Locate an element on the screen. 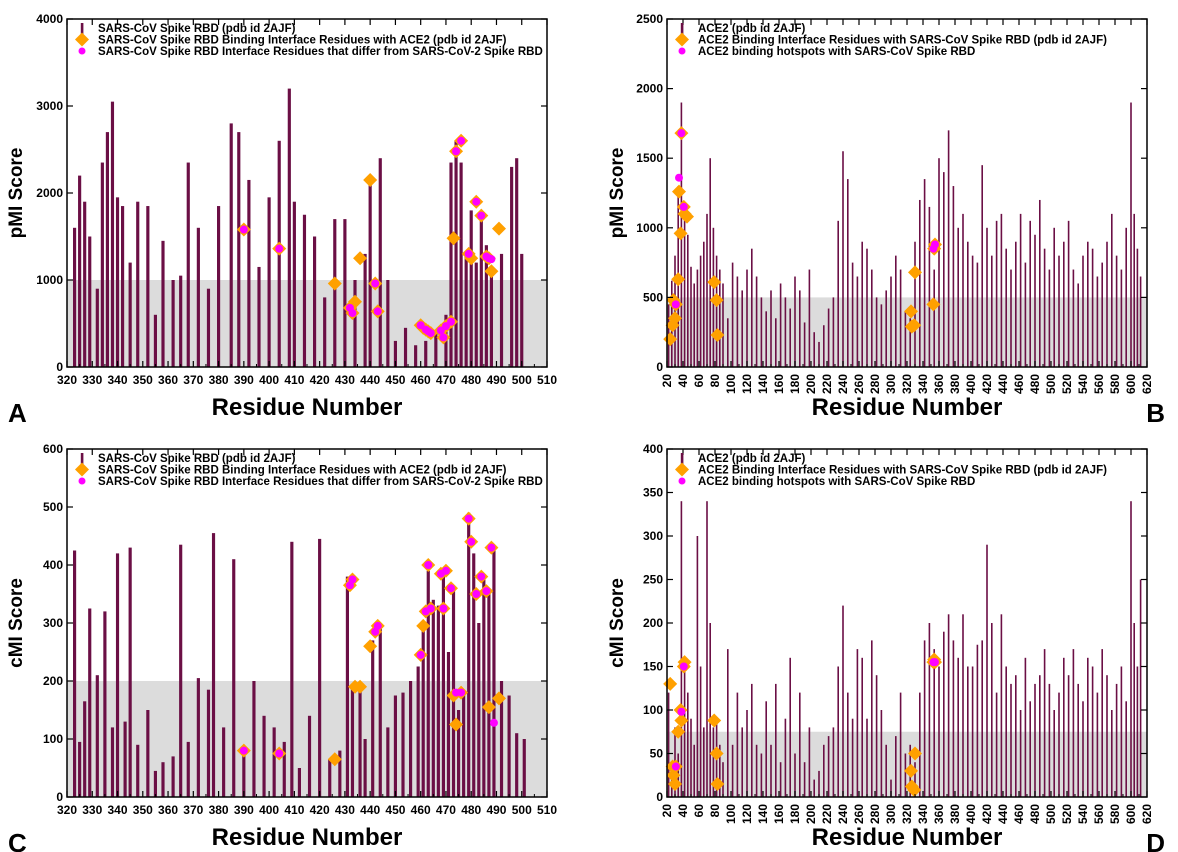 The image size is (1178, 852). x-tick-label: 380 is located at coordinates (955, 814).